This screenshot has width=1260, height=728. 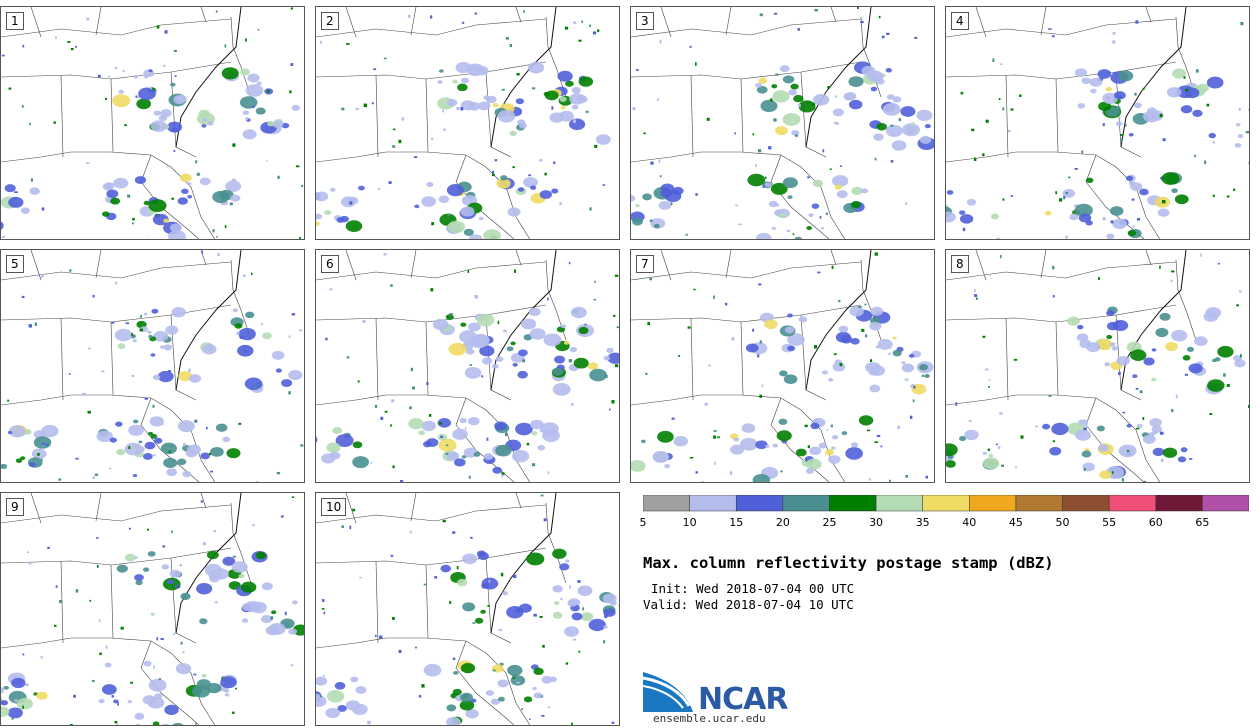 I want to click on postage-stamp-panel: 5, so click(x=152, y=366).